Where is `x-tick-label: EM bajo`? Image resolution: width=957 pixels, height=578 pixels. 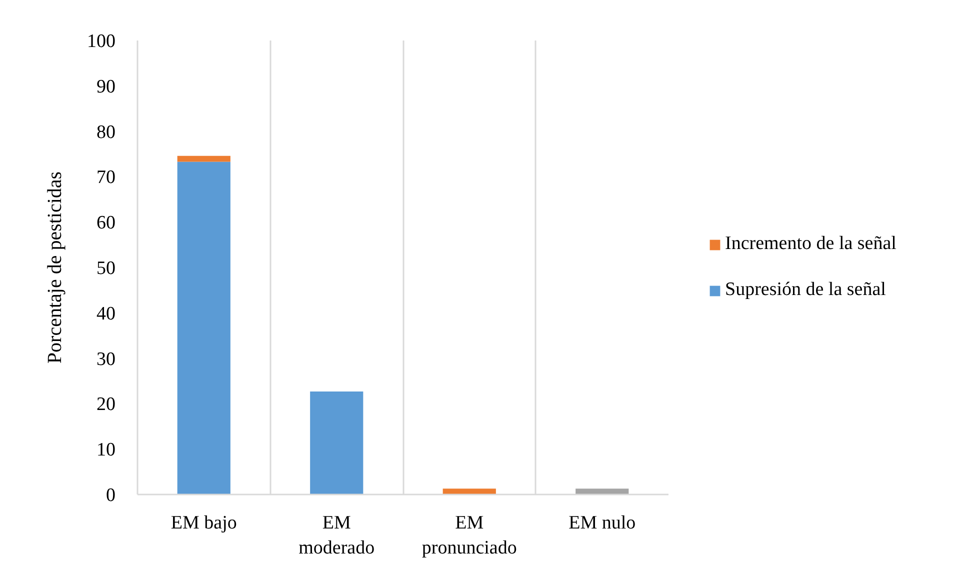
x-tick-label: EM bajo is located at coordinates (203, 523).